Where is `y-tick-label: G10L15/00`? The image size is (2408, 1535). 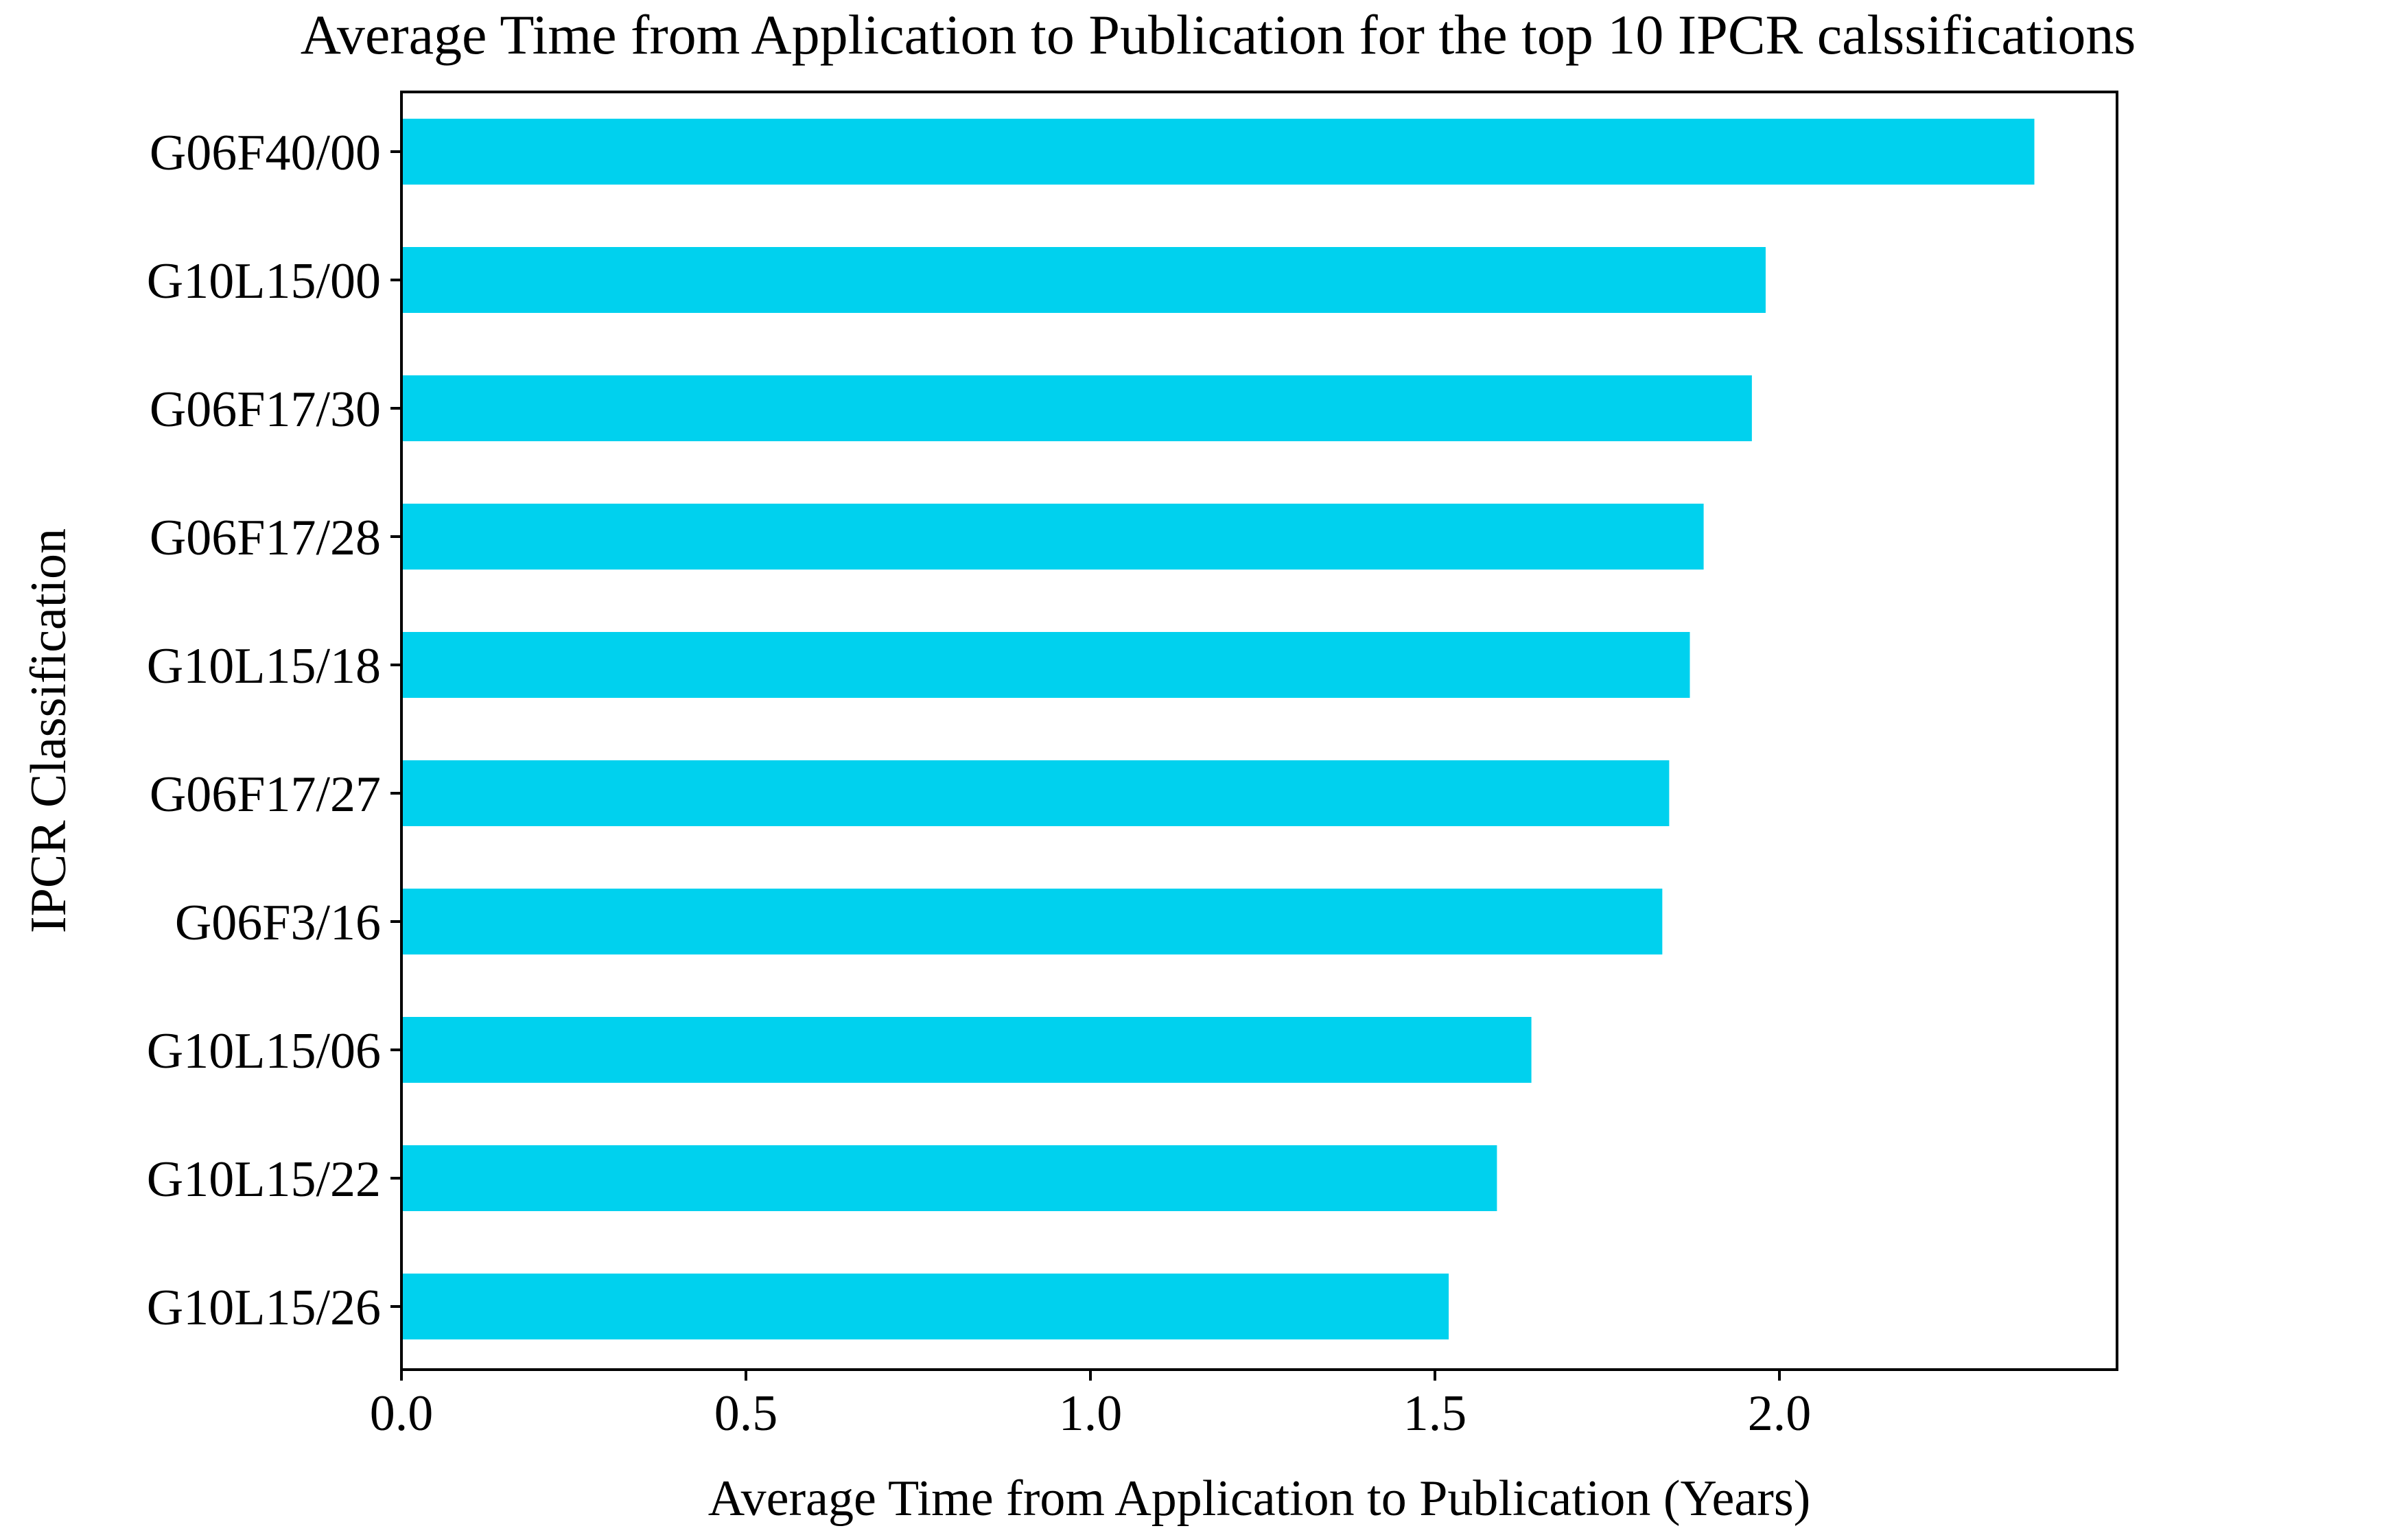 y-tick-label: G10L15/00 is located at coordinates (264, 281).